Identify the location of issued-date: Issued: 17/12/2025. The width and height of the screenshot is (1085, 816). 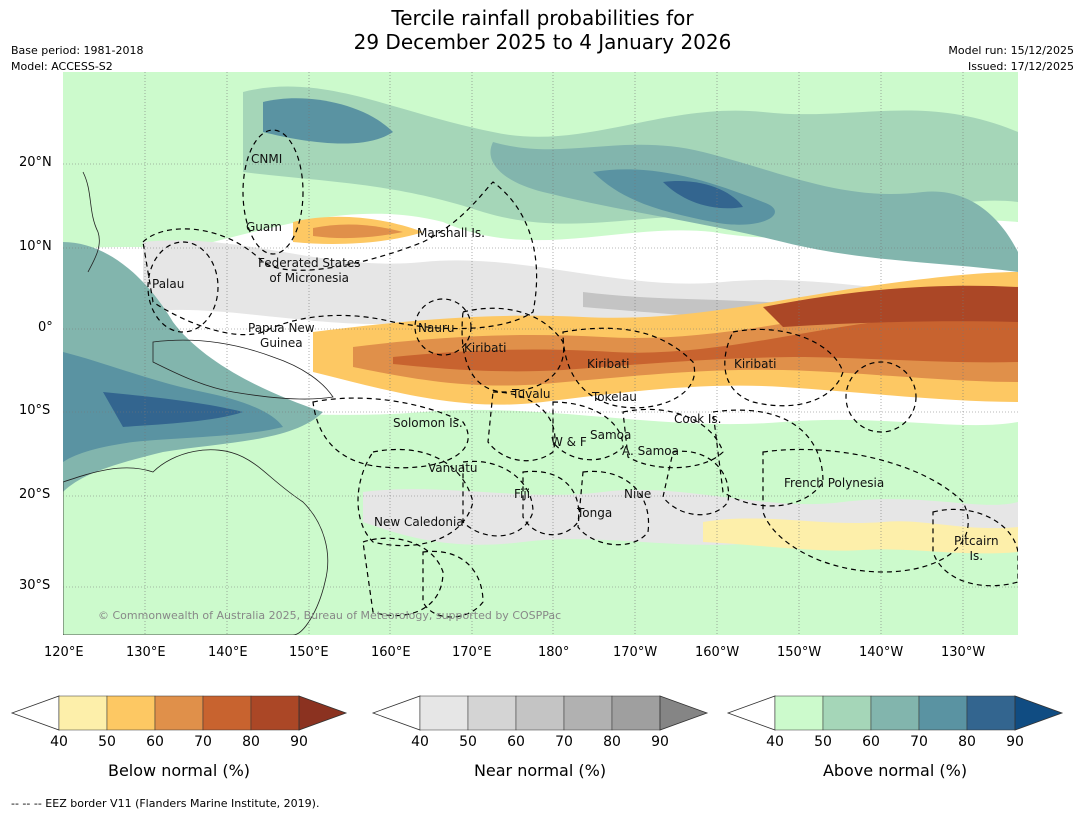
(1020, 66).